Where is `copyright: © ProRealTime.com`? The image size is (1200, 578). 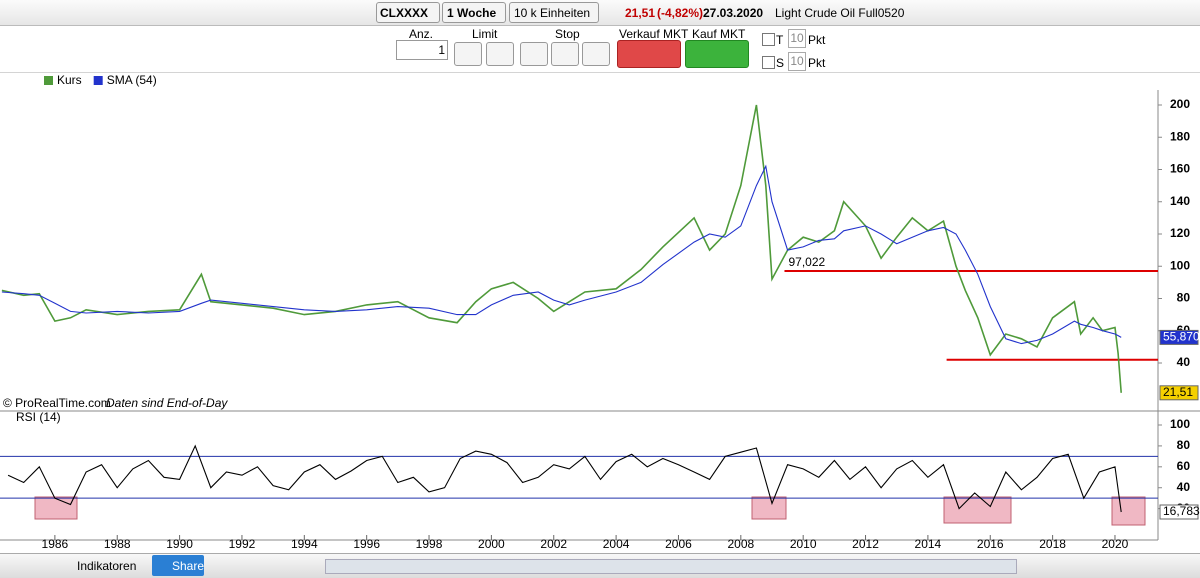 copyright: © ProRealTime.com is located at coordinates (57, 403).